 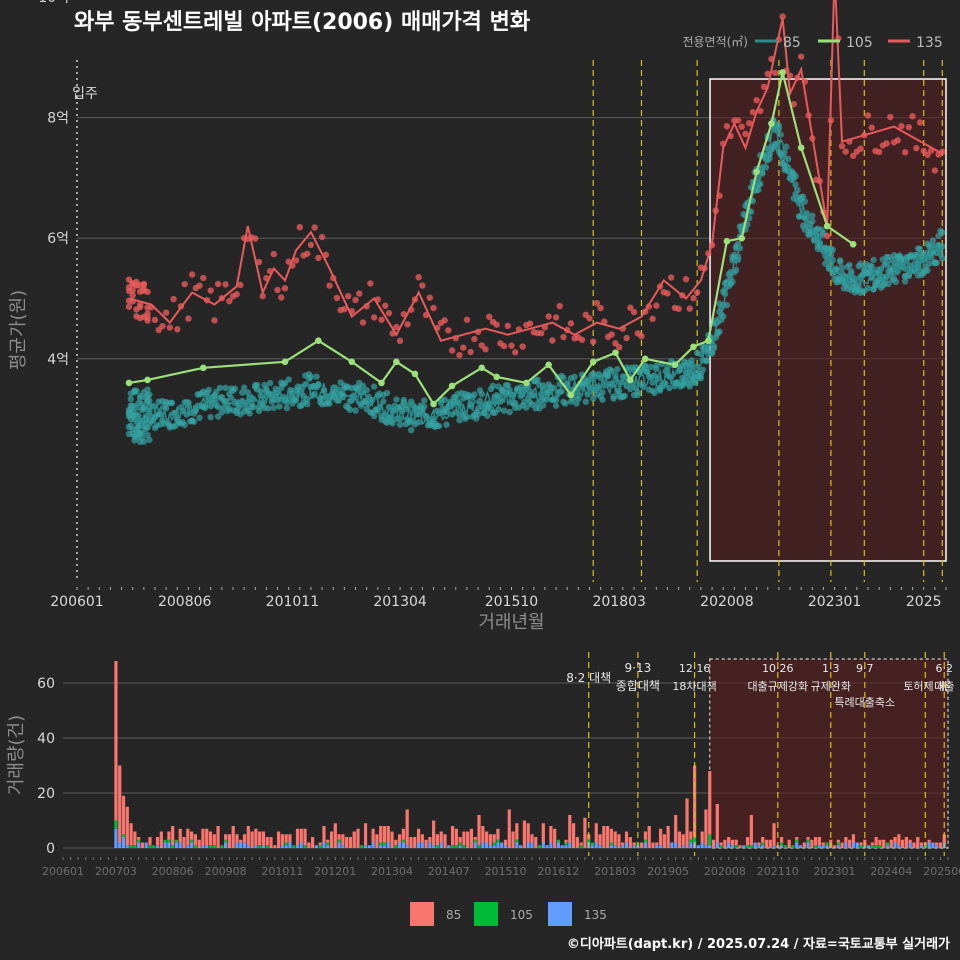 I want to click on bar-x-tick-label: 201803, so click(x=615, y=871).